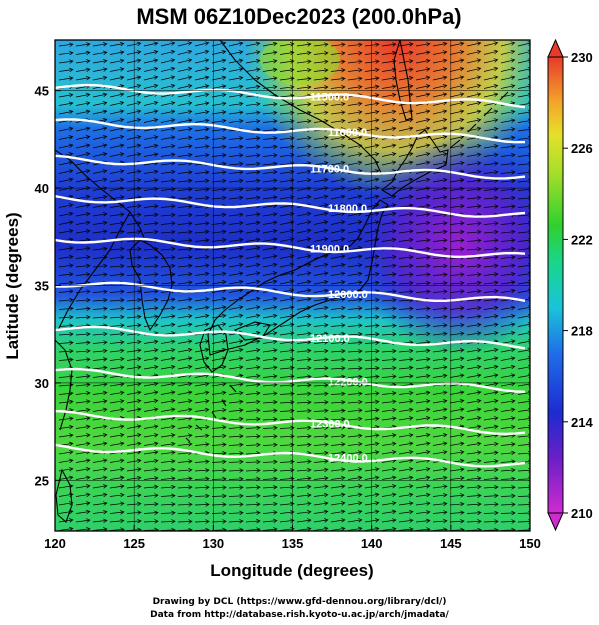 The image size is (599, 625). I want to click on x-tick-label: 140, so click(372, 543).